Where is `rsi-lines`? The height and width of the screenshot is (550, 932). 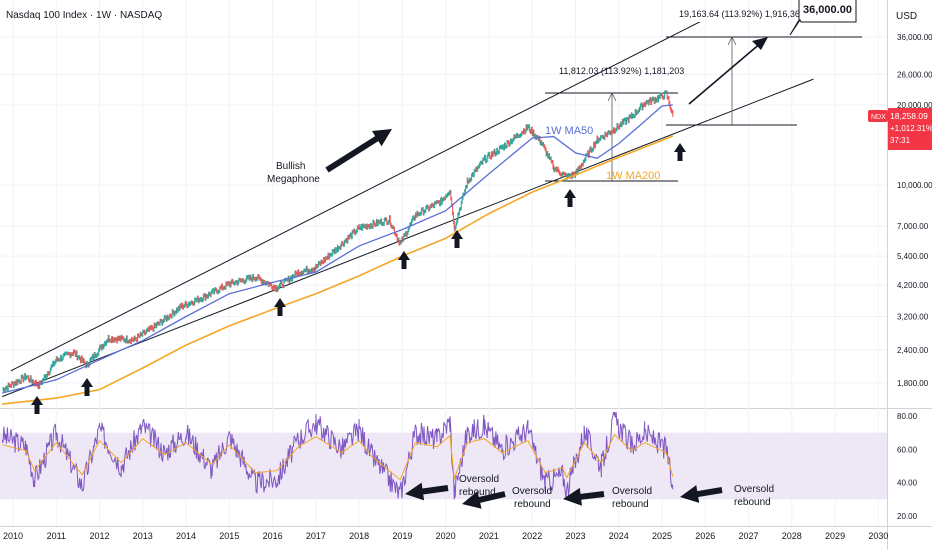 rsi-lines is located at coordinates (337, 456).